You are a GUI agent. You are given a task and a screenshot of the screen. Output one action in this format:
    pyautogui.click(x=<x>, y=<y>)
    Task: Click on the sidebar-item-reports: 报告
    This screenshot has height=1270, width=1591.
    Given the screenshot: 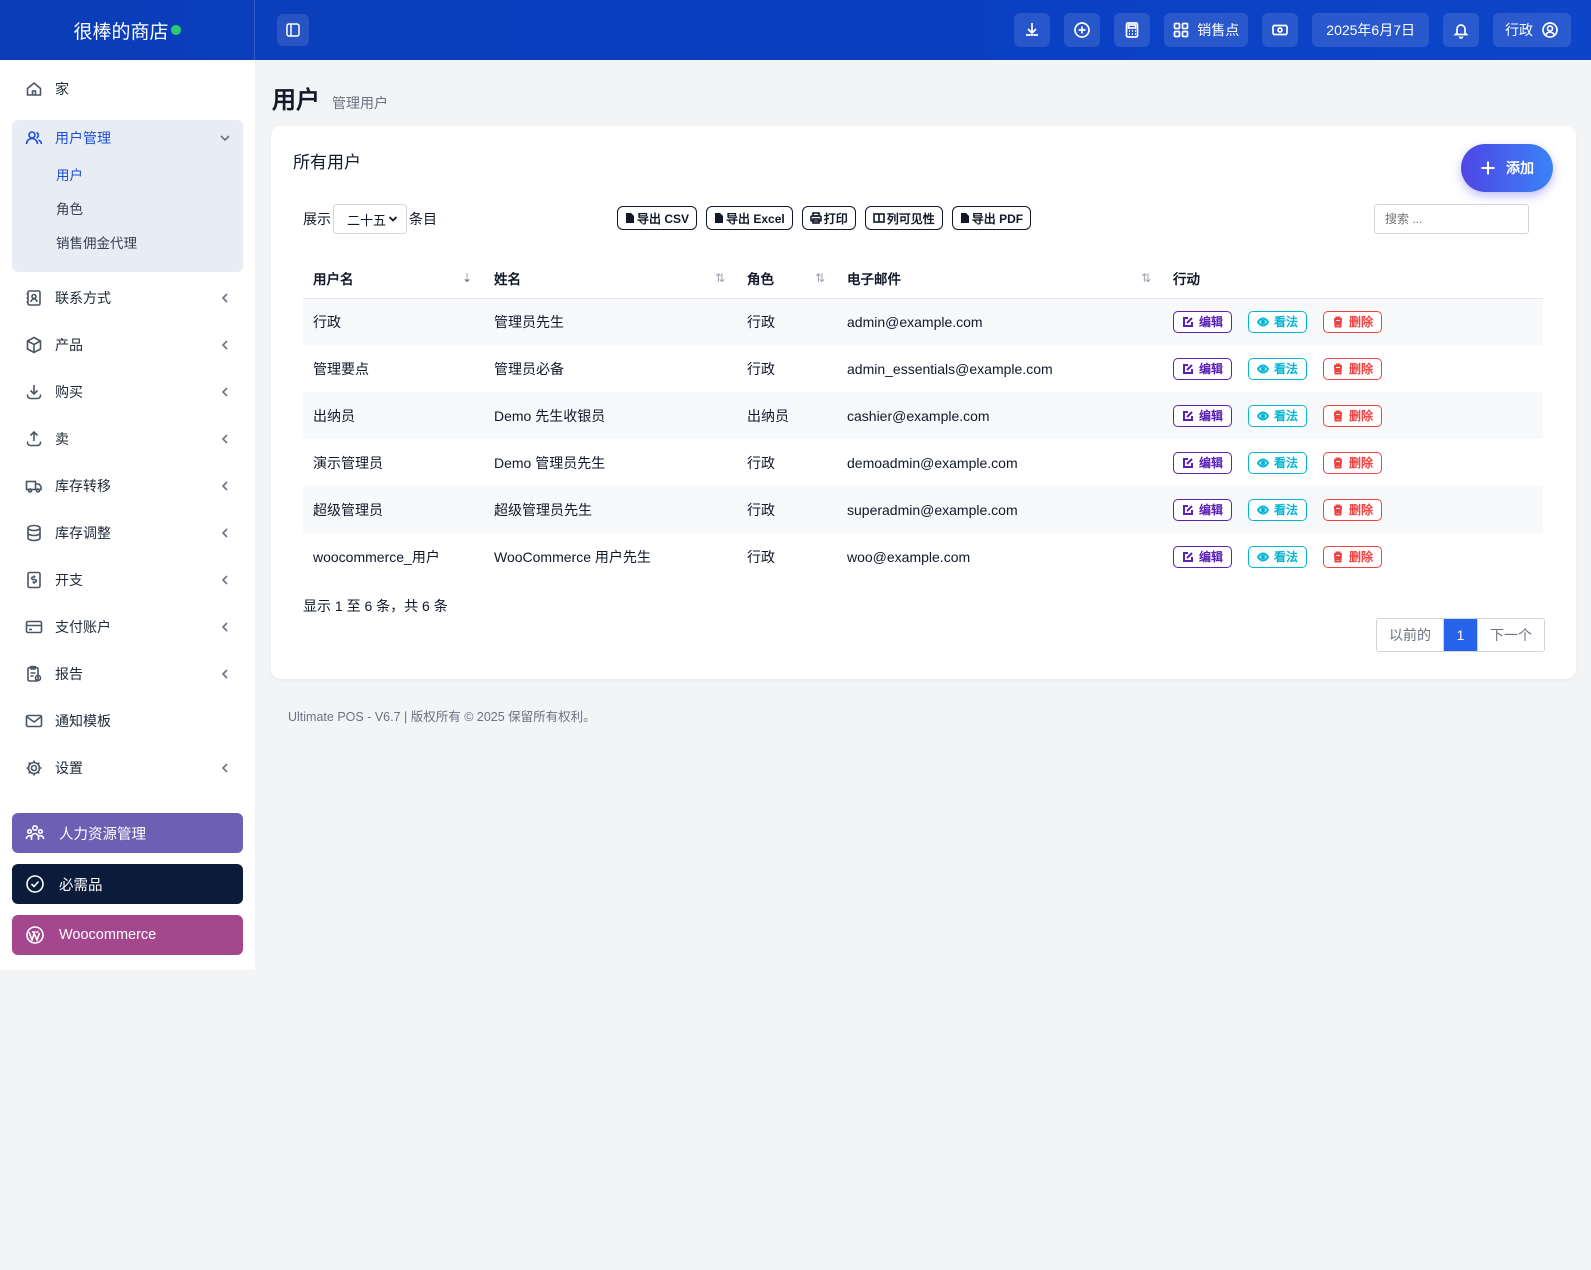 What is the action you would take?
    pyautogui.click(x=127, y=674)
    